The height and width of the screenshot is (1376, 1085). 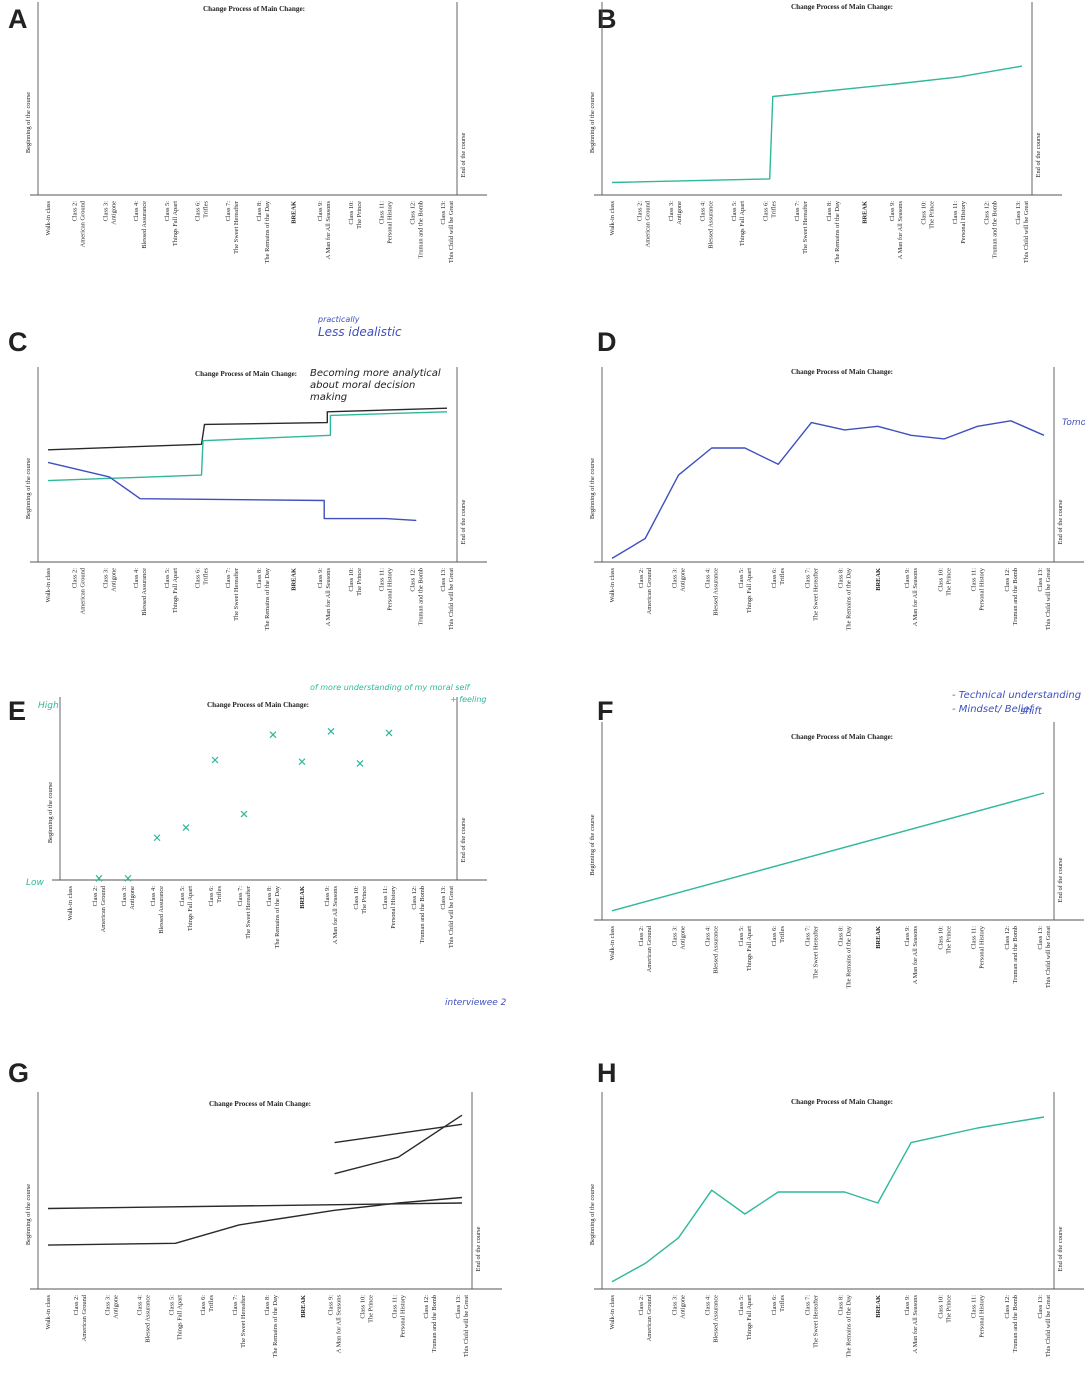 What do you see at coordinates (338, 319) in the screenshot?
I see `annotation: practically` at bounding box center [338, 319].